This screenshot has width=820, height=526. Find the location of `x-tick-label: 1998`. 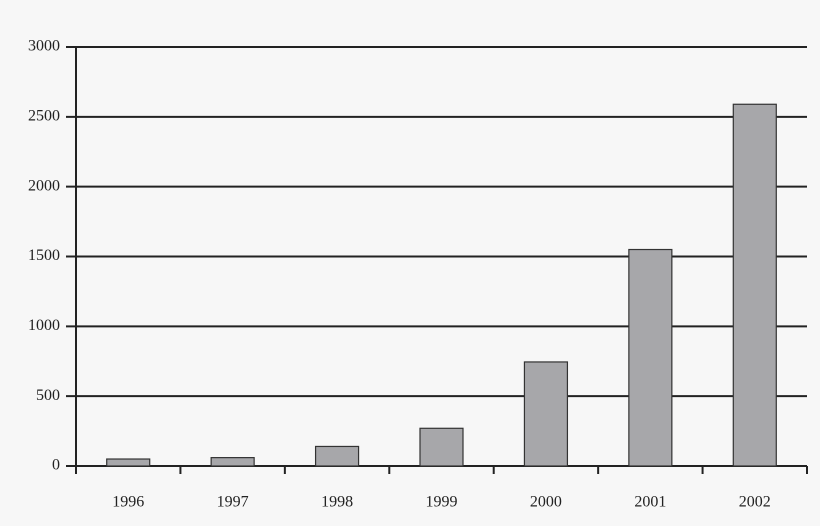

x-tick-label: 1998 is located at coordinates (337, 502).